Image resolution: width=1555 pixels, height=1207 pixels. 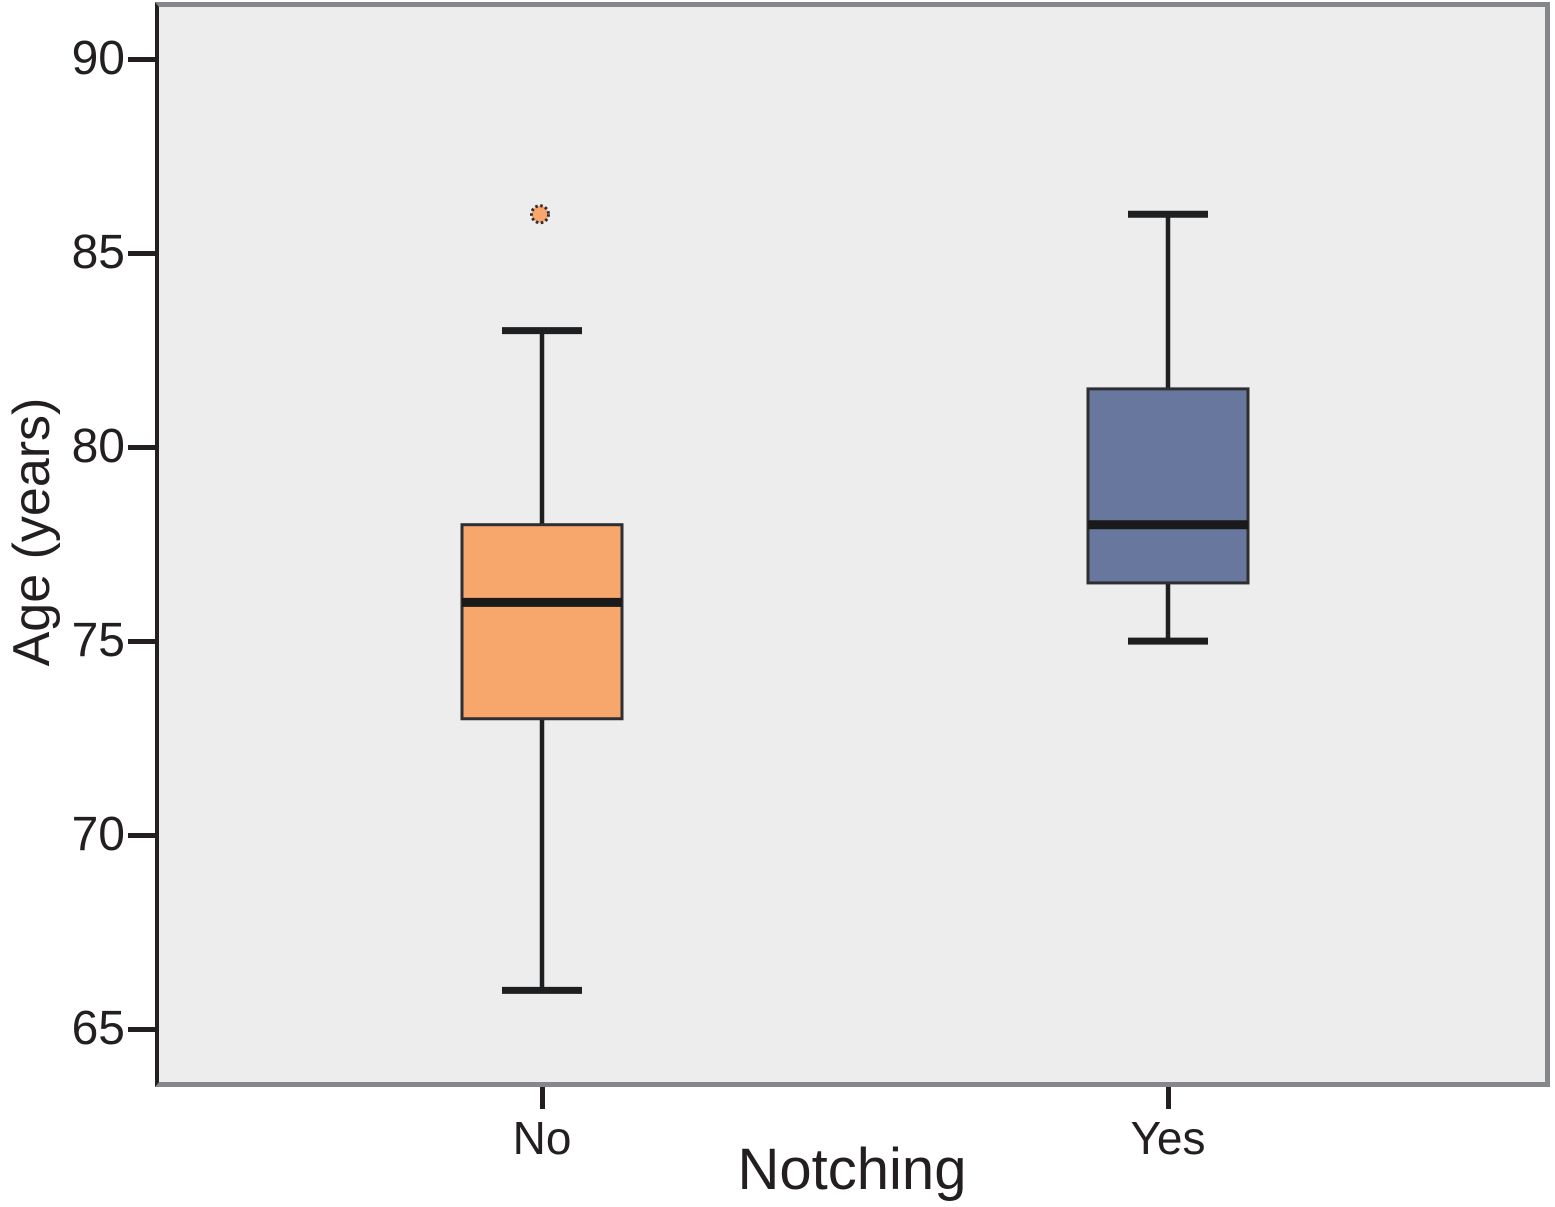 I want to click on x-category-label: Yes, so click(x=1168, y=1138).